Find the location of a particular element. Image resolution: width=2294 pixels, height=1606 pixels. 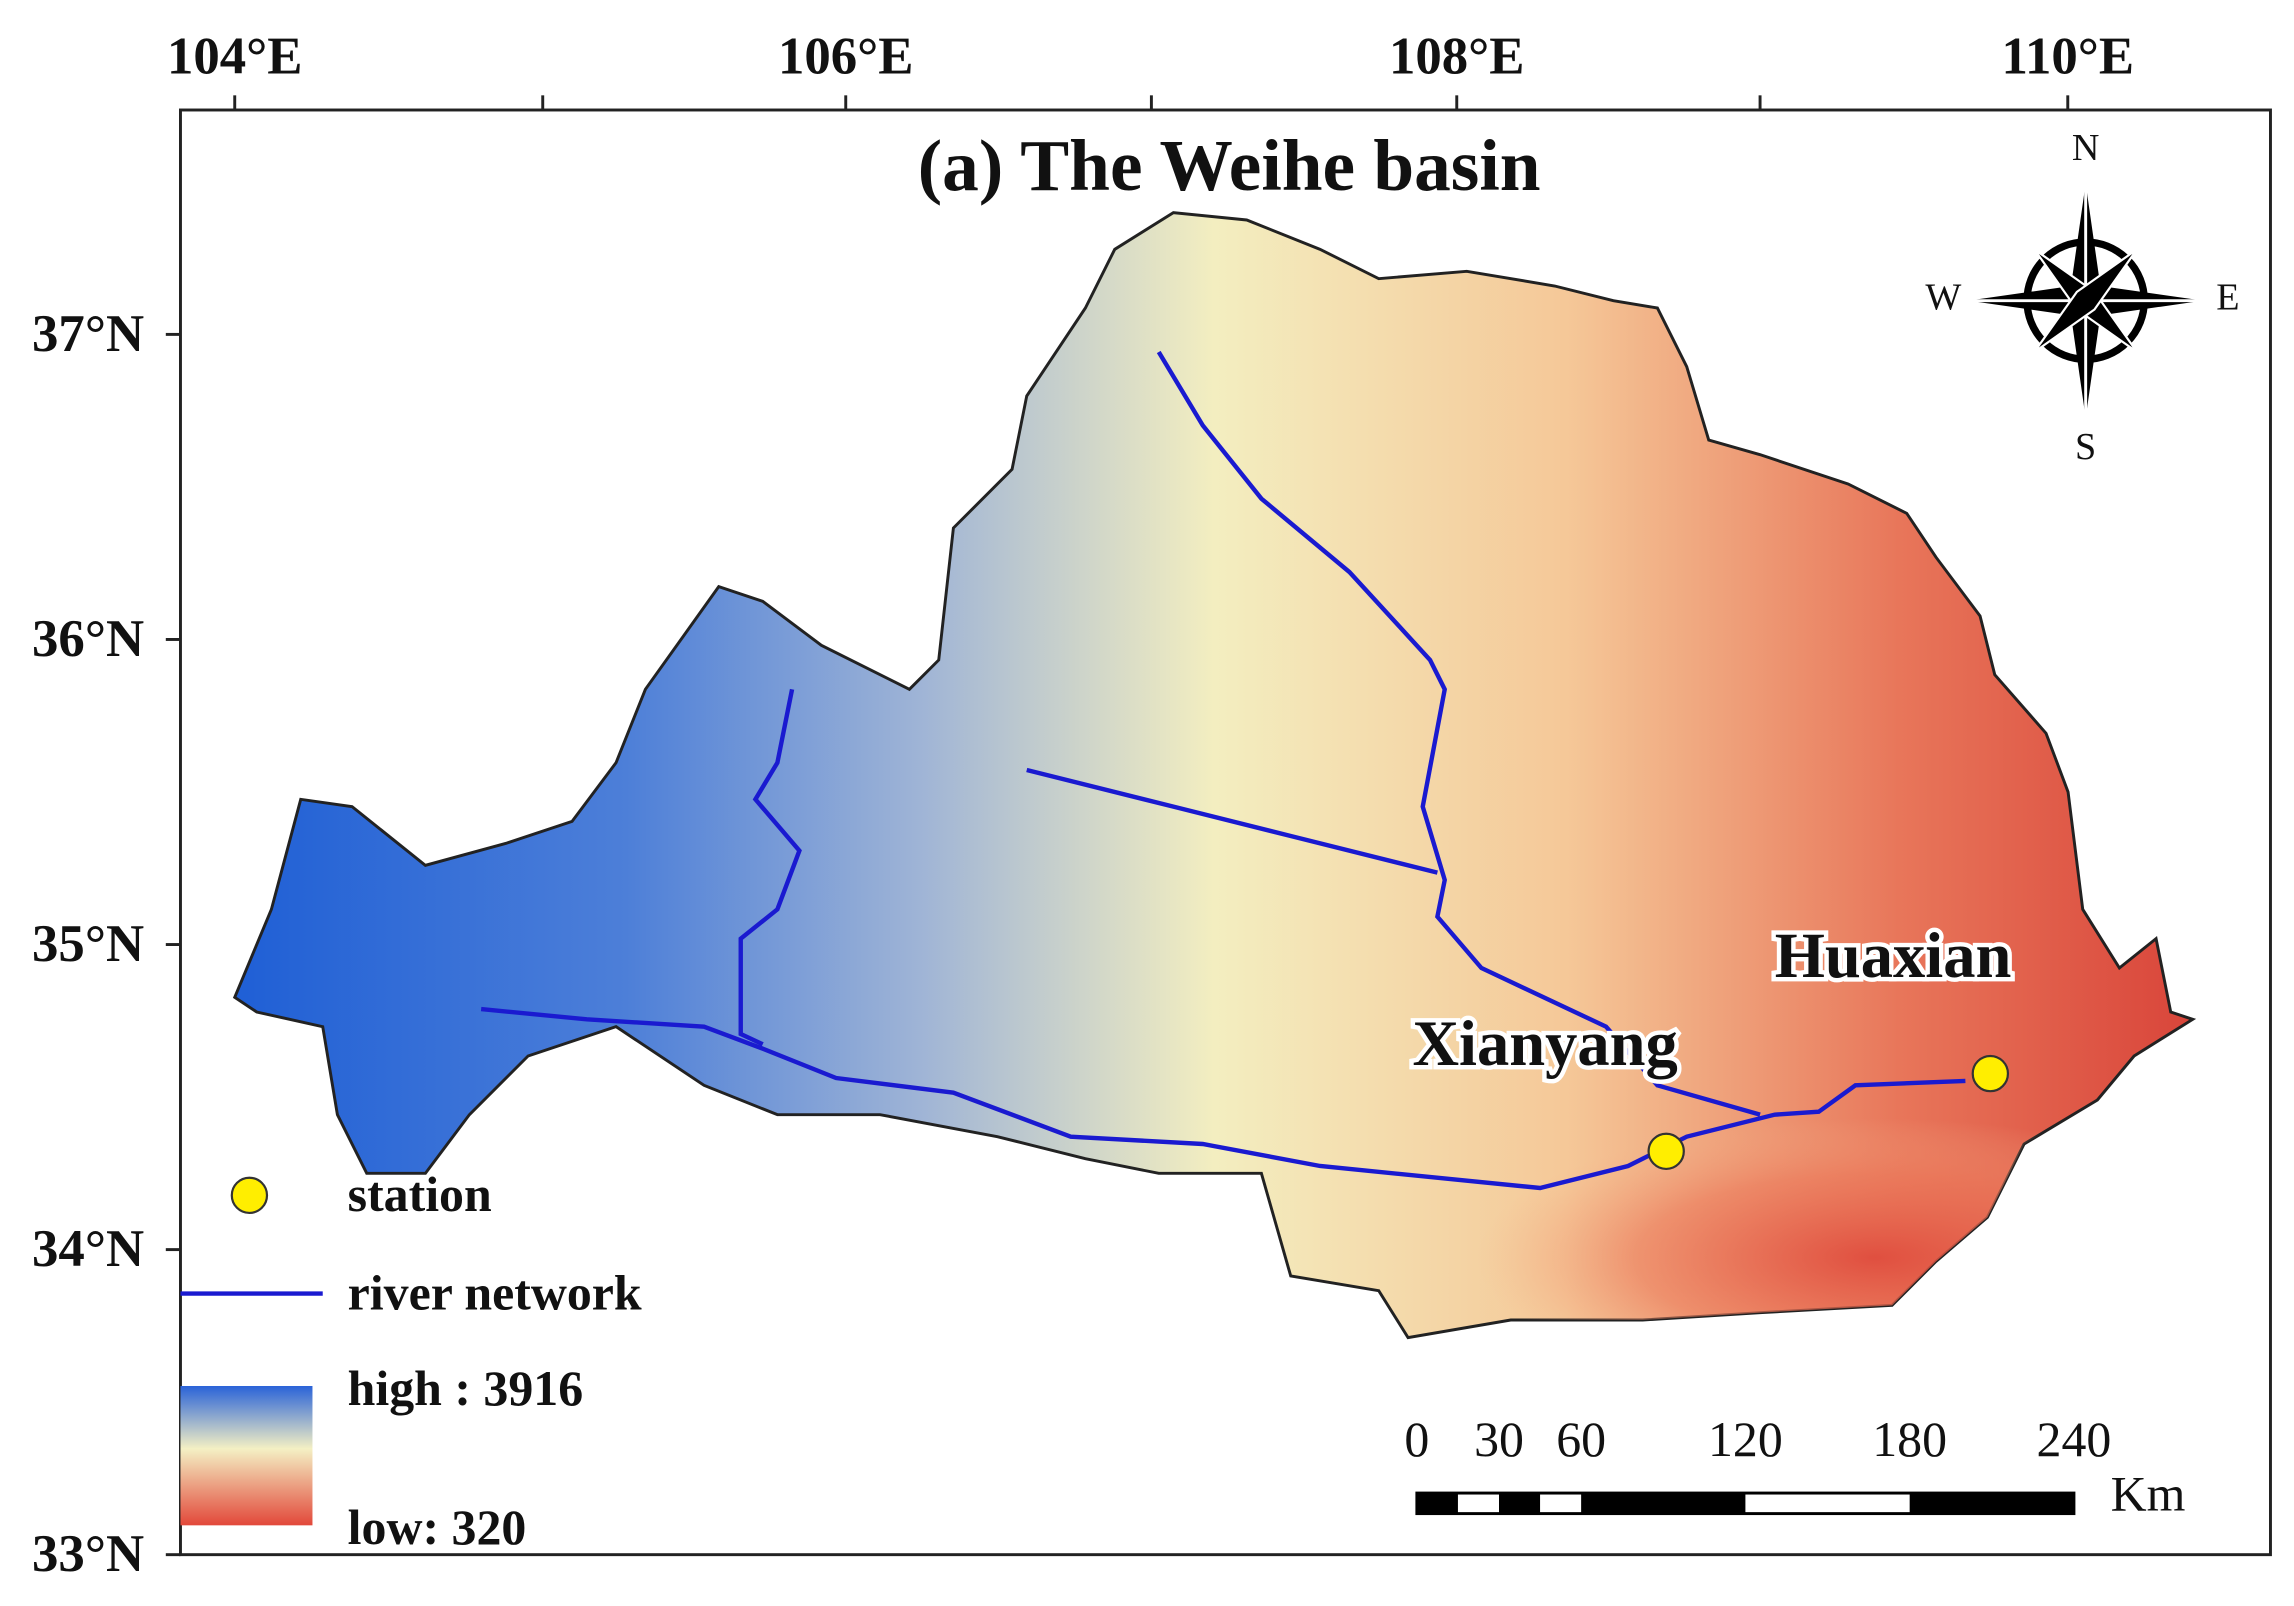

legend-low: low: 320 is located at coordinates (437, 1527).